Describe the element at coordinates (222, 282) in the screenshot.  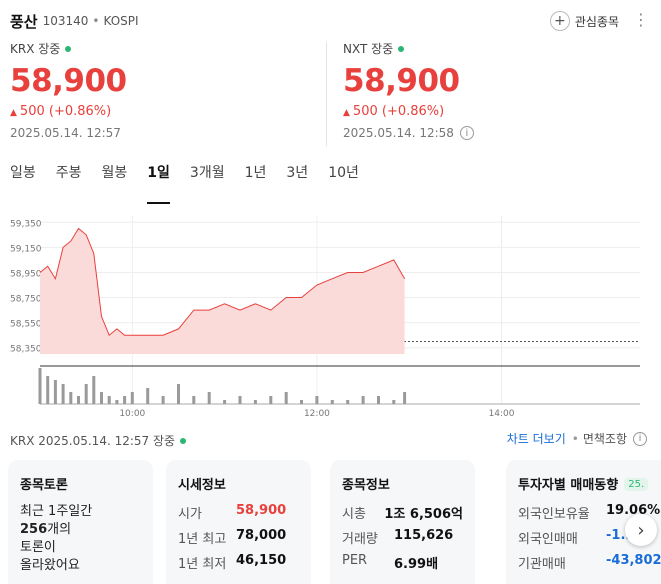
I see `price-line` at that location.